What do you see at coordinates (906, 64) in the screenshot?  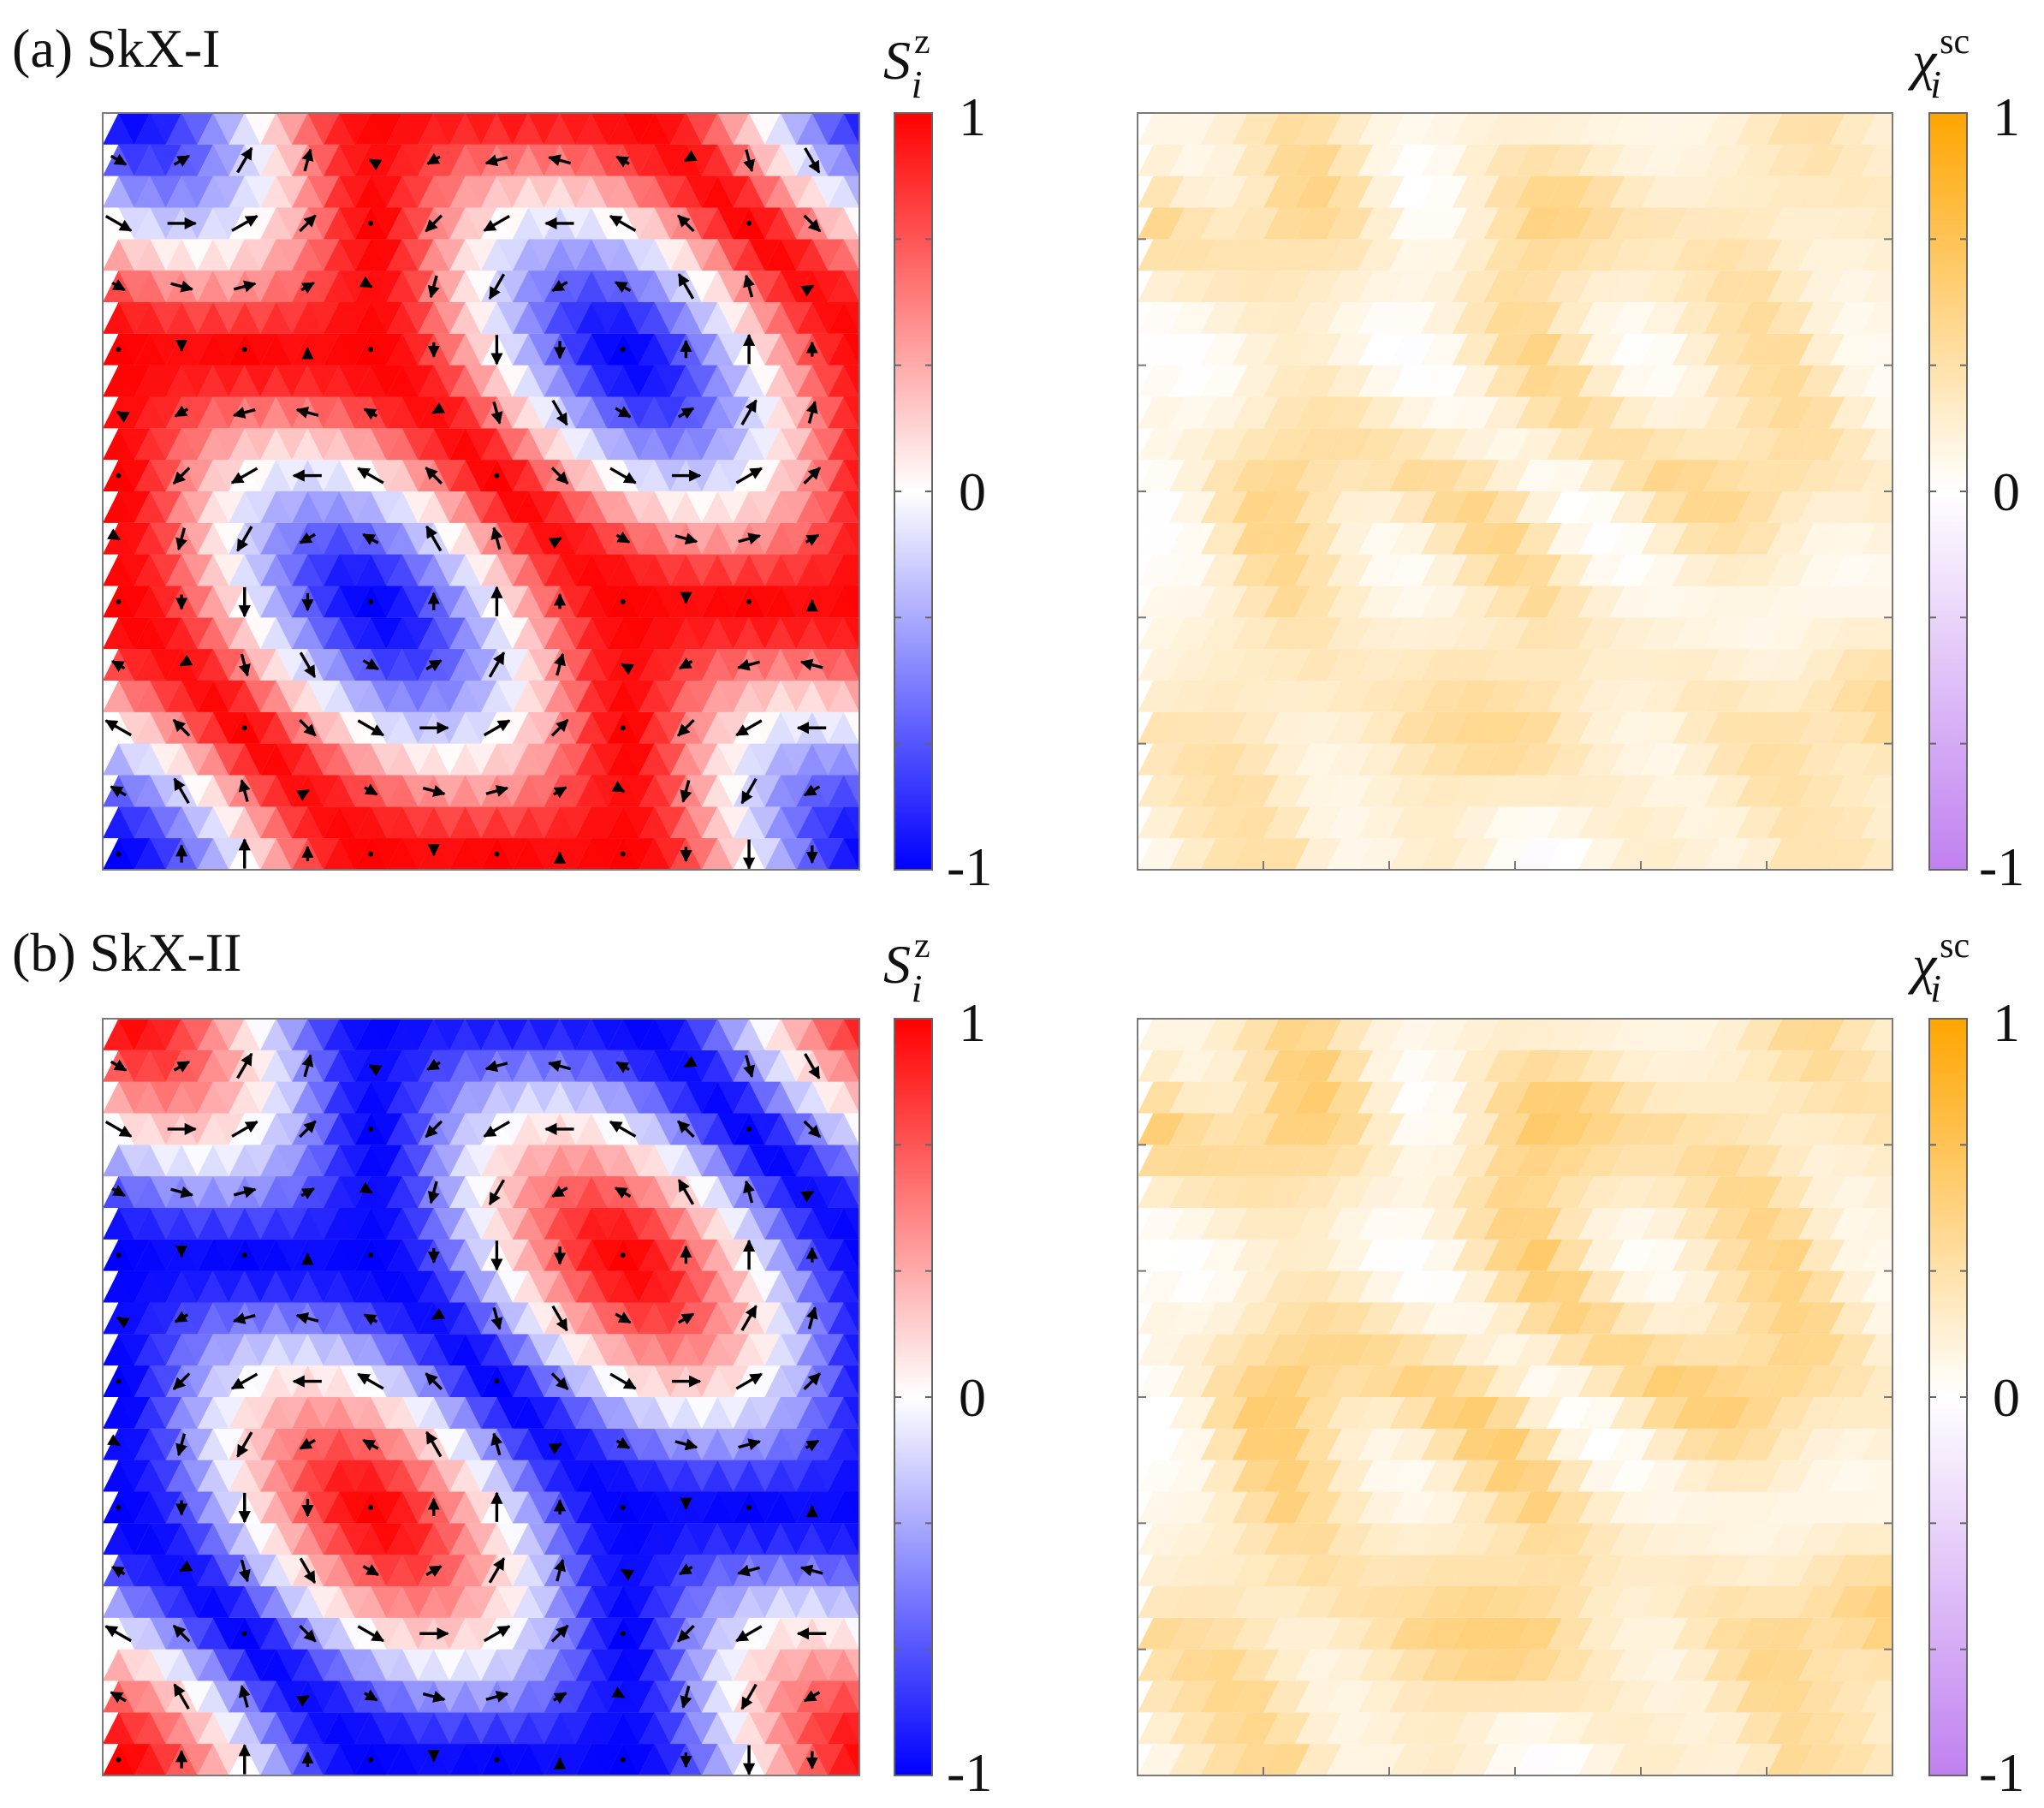 I see `spin-colorbar-a-label: Sz i` at bounding box center [906, 64].